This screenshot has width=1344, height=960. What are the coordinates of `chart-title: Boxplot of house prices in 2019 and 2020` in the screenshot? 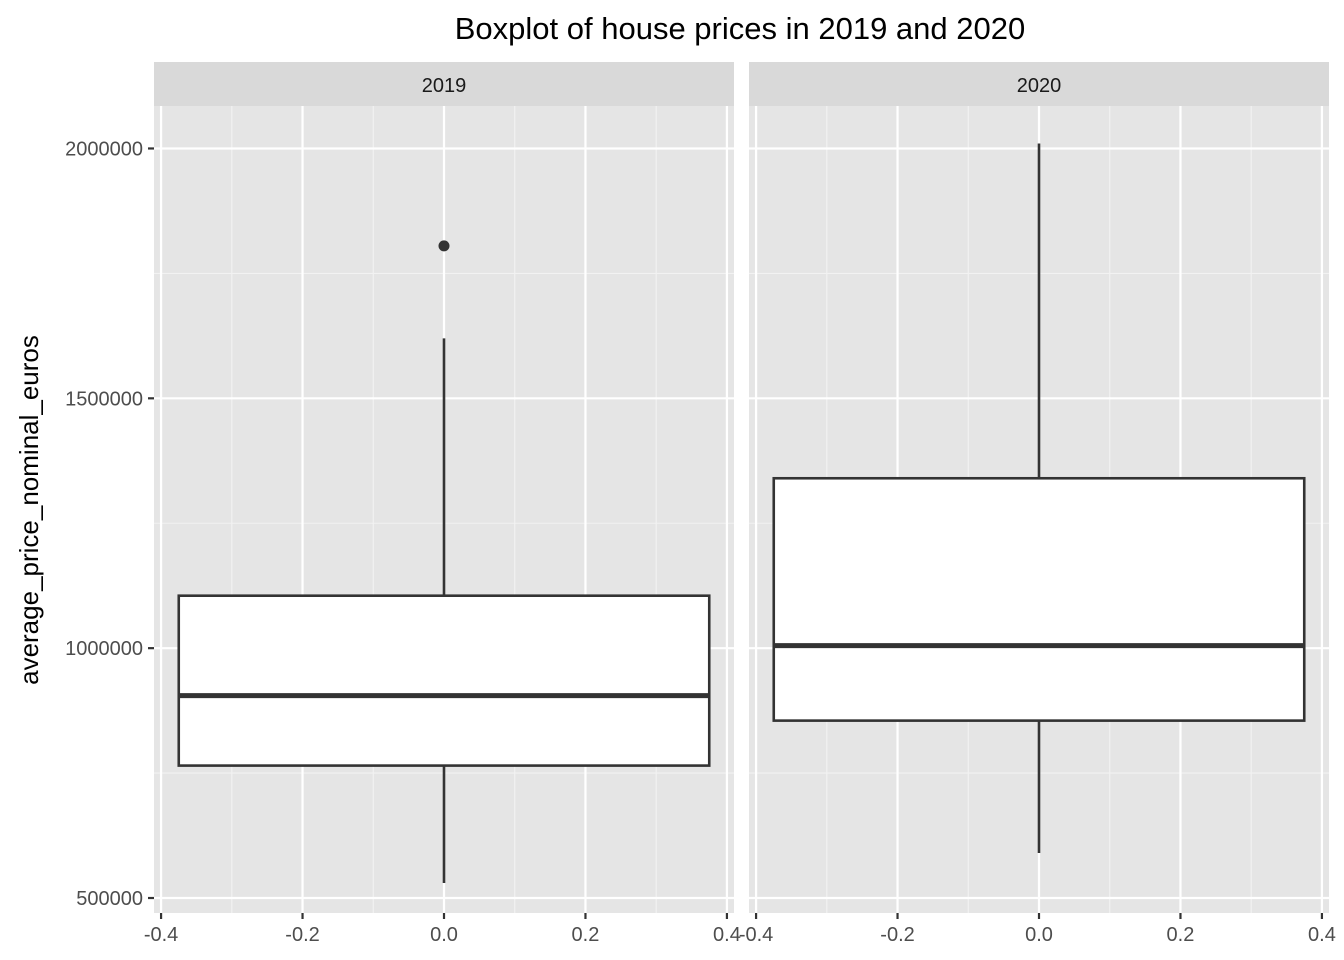 It's located at (740, 28).